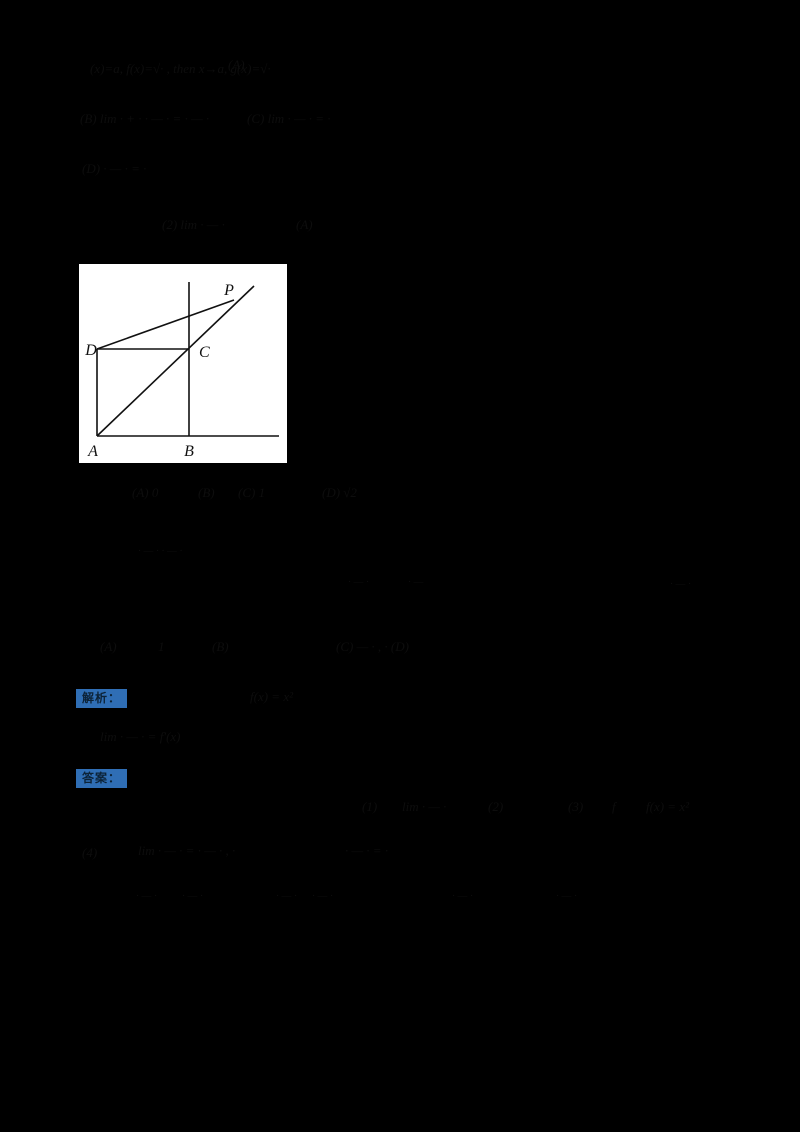 The width and height of the screenshot is (800, 1132). Describe the element at coordinates (90, 350) in the screenshot. I see `point-label-D: D` at that location.